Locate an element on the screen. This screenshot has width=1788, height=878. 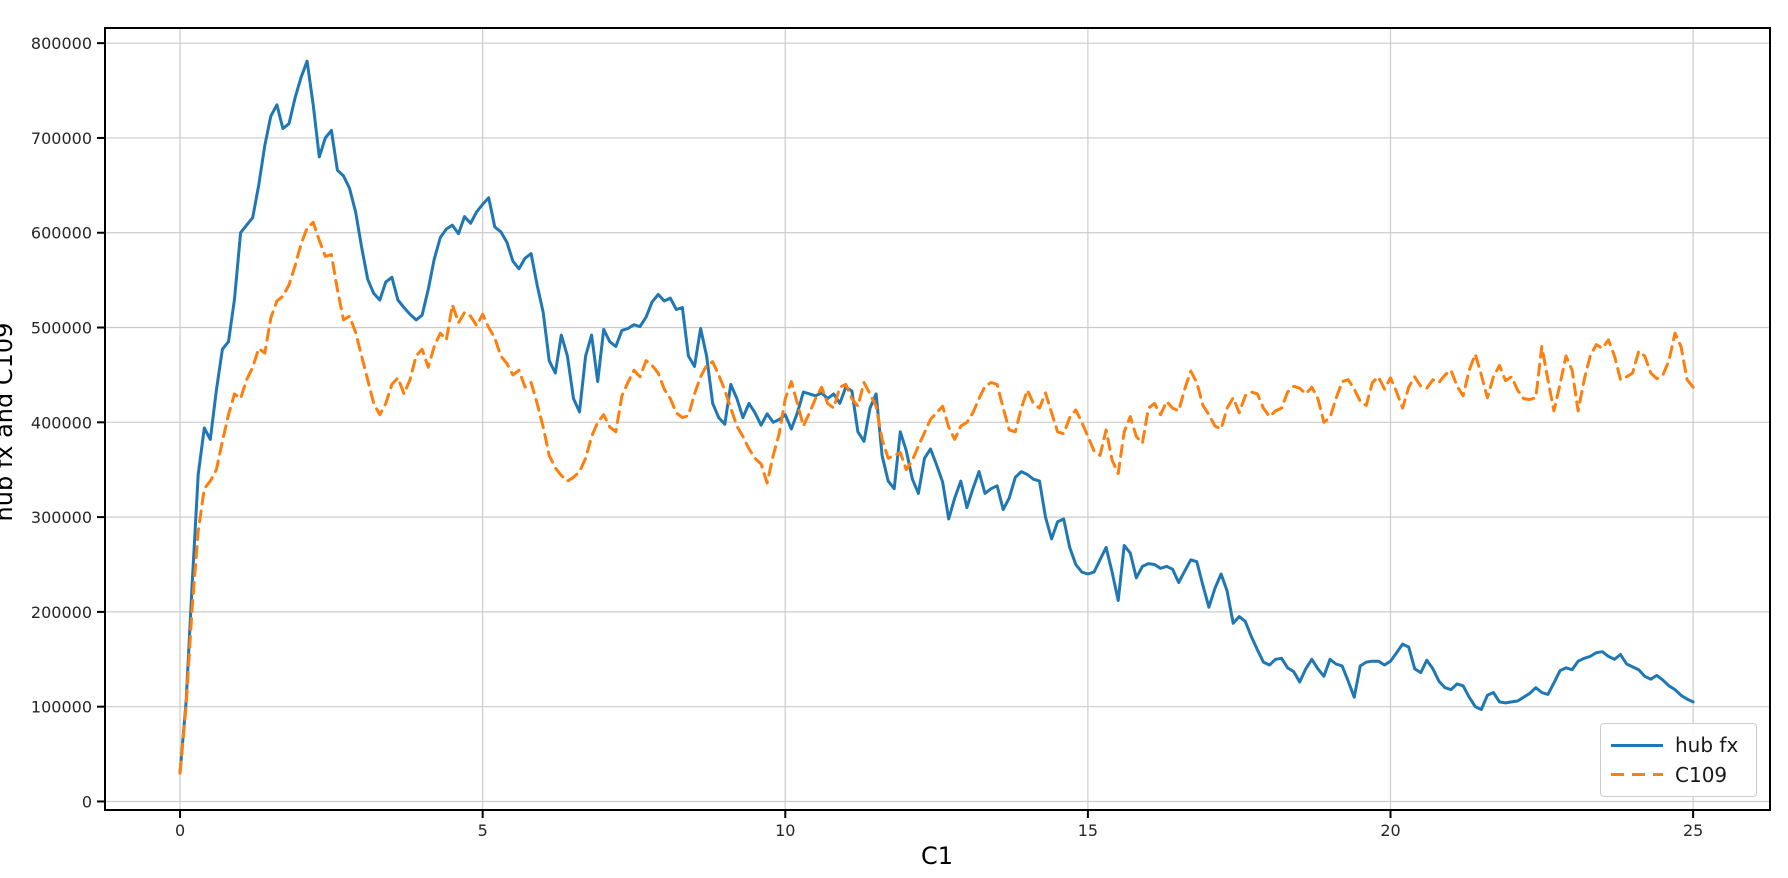
x-tick-label: 25 is located at coordinates (1693, 830).